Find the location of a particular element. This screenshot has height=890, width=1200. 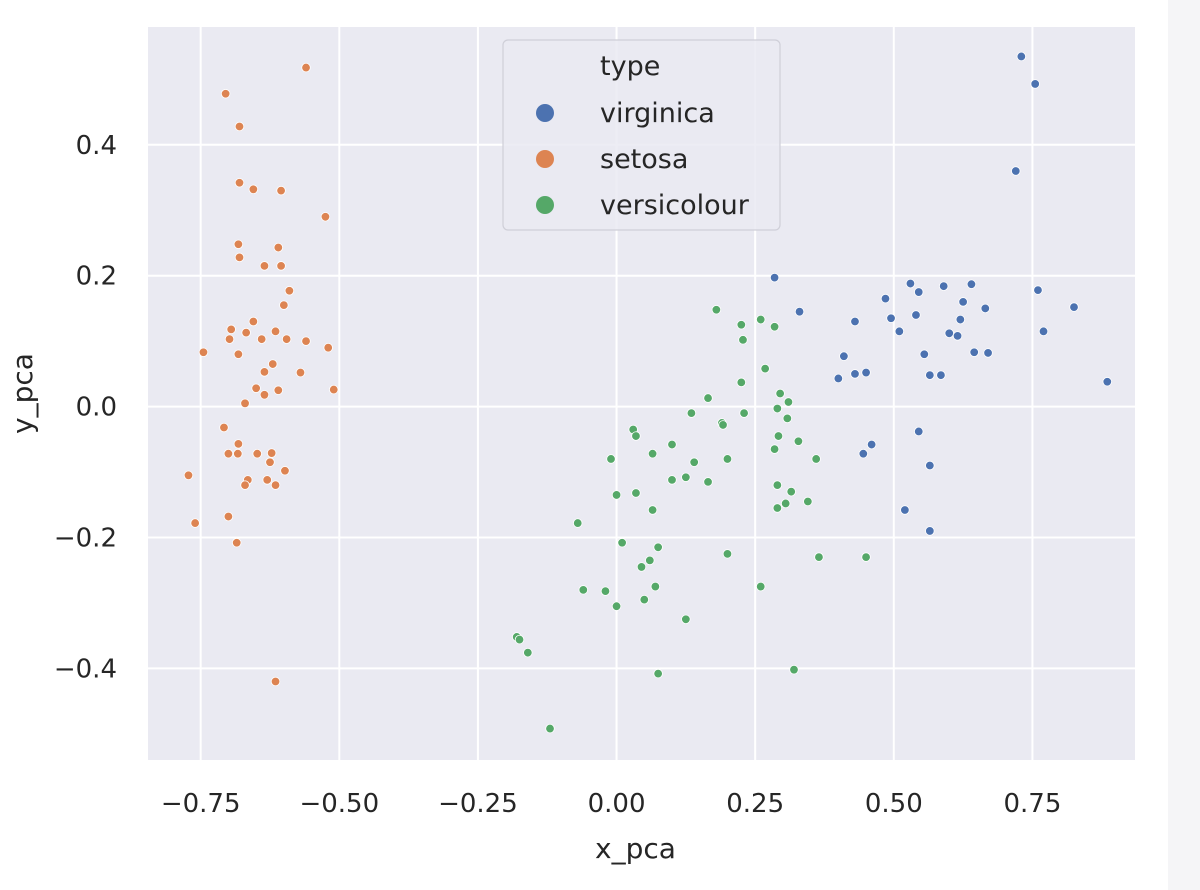

legend-label-setosa: setosa is located at coordinates (644, 159).